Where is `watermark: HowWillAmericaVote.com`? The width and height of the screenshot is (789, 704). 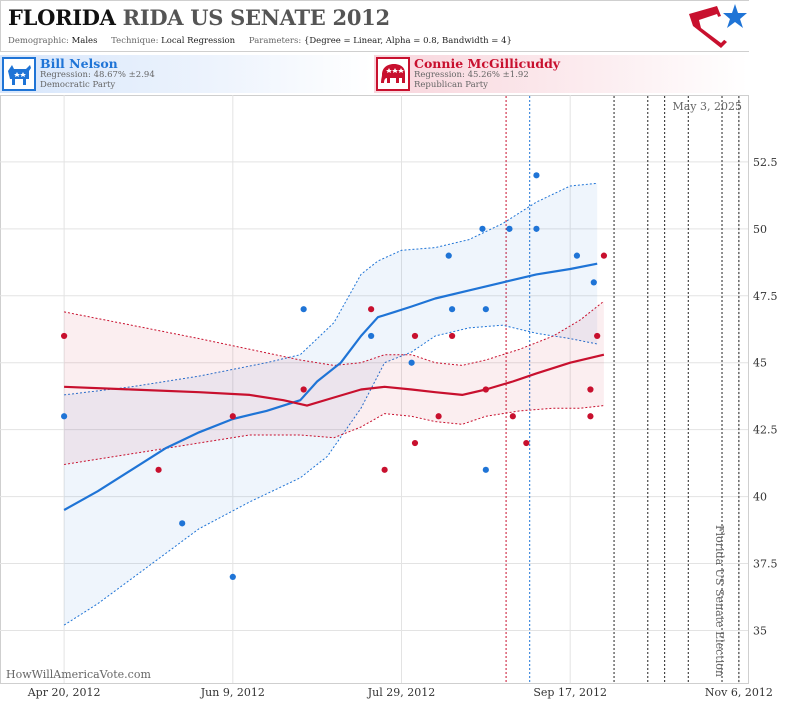 watermark: HowWillAmericaVote.com is located at coordinates (78, 674).